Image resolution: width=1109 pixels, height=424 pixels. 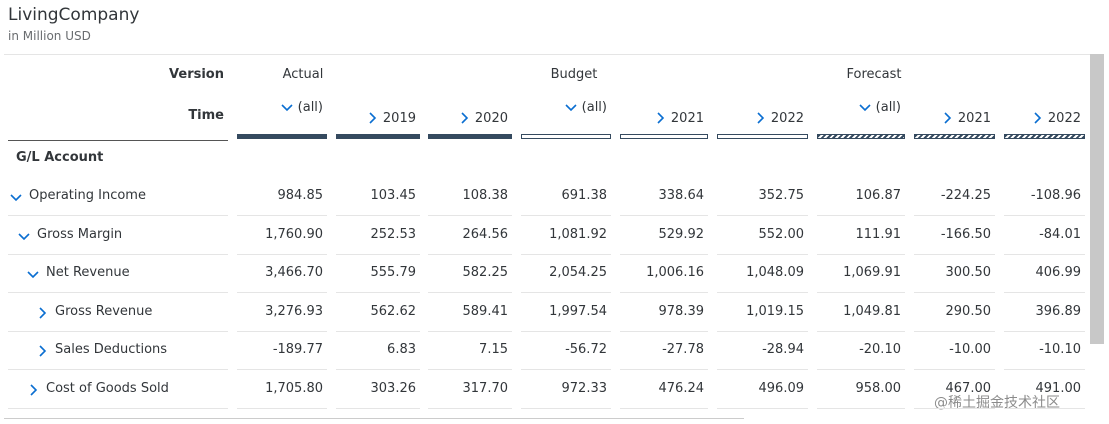 I want to click on row-label: Cost of Goods Sold, so click(x=107, y=388).